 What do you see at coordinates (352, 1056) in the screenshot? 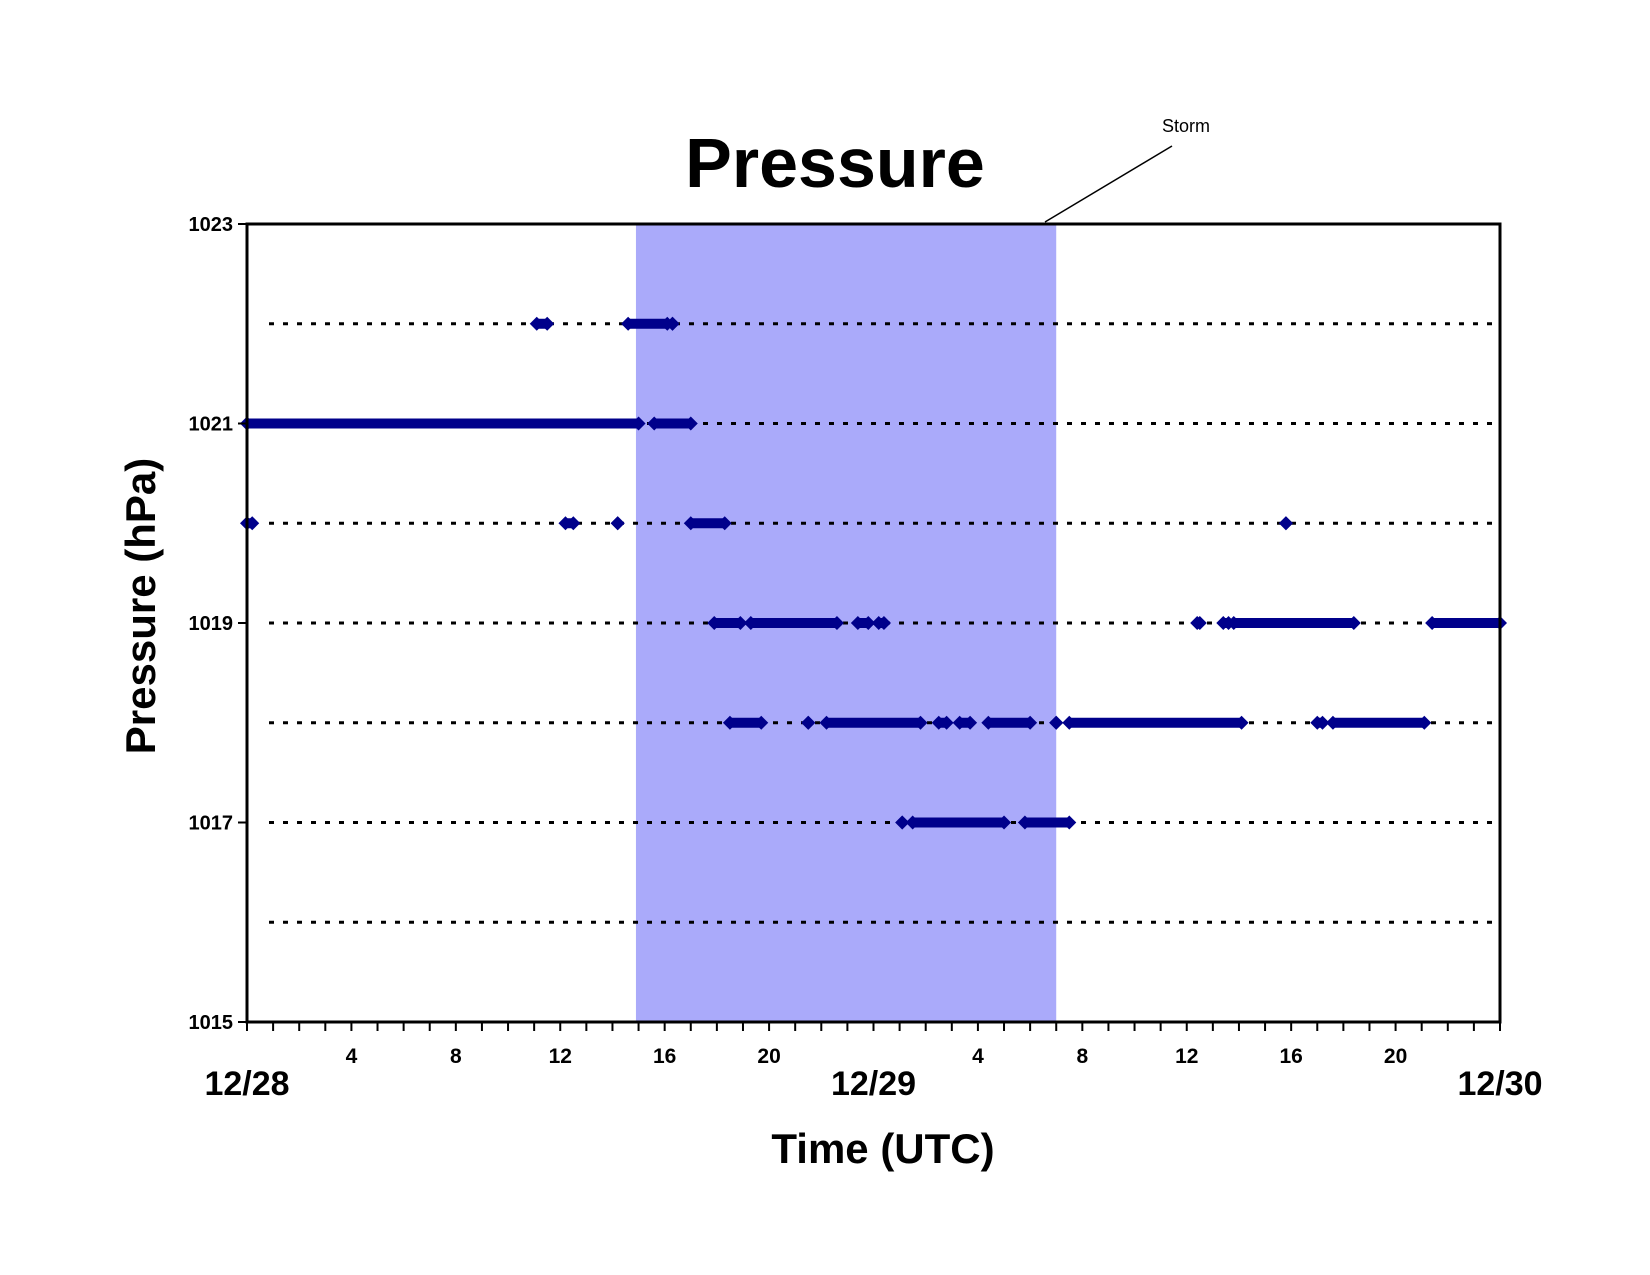
I see `x-tick-label-hour-4: 4` at bounding box center [352, 1056].